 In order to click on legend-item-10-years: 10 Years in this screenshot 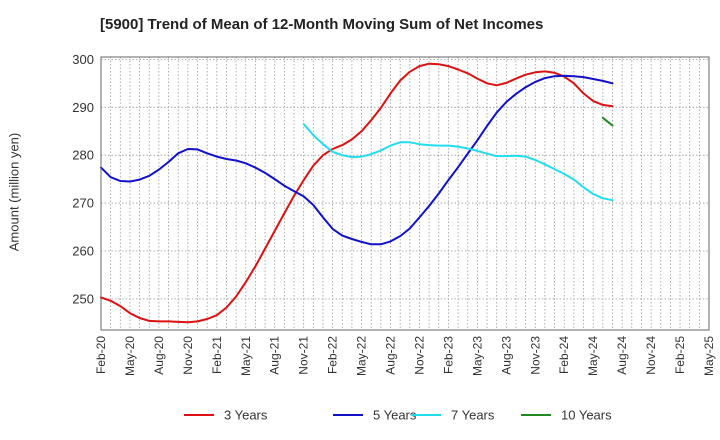, I will do `click(566, 415)`.